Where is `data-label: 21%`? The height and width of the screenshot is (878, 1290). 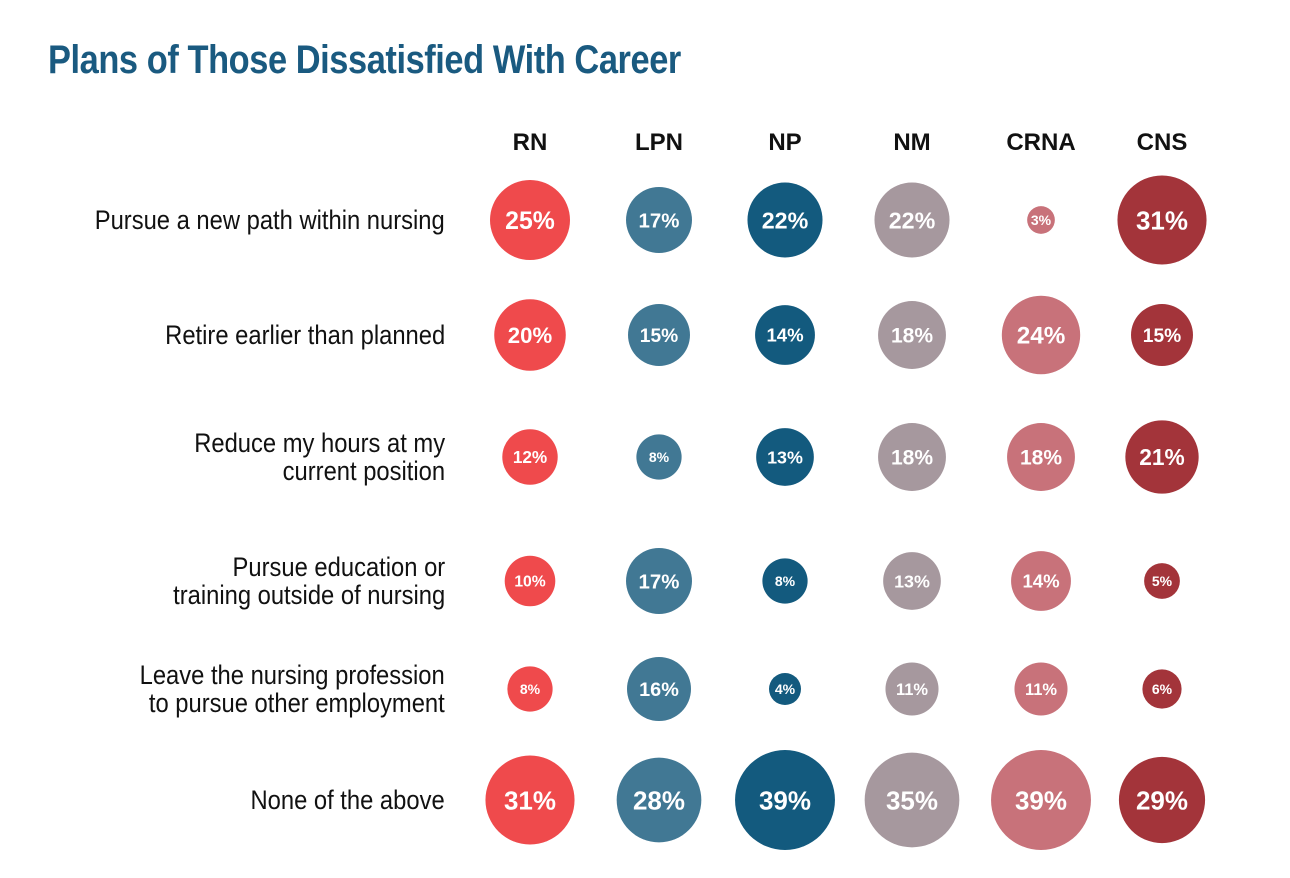
data-label: 21% is located at coordinates (1161, 457).